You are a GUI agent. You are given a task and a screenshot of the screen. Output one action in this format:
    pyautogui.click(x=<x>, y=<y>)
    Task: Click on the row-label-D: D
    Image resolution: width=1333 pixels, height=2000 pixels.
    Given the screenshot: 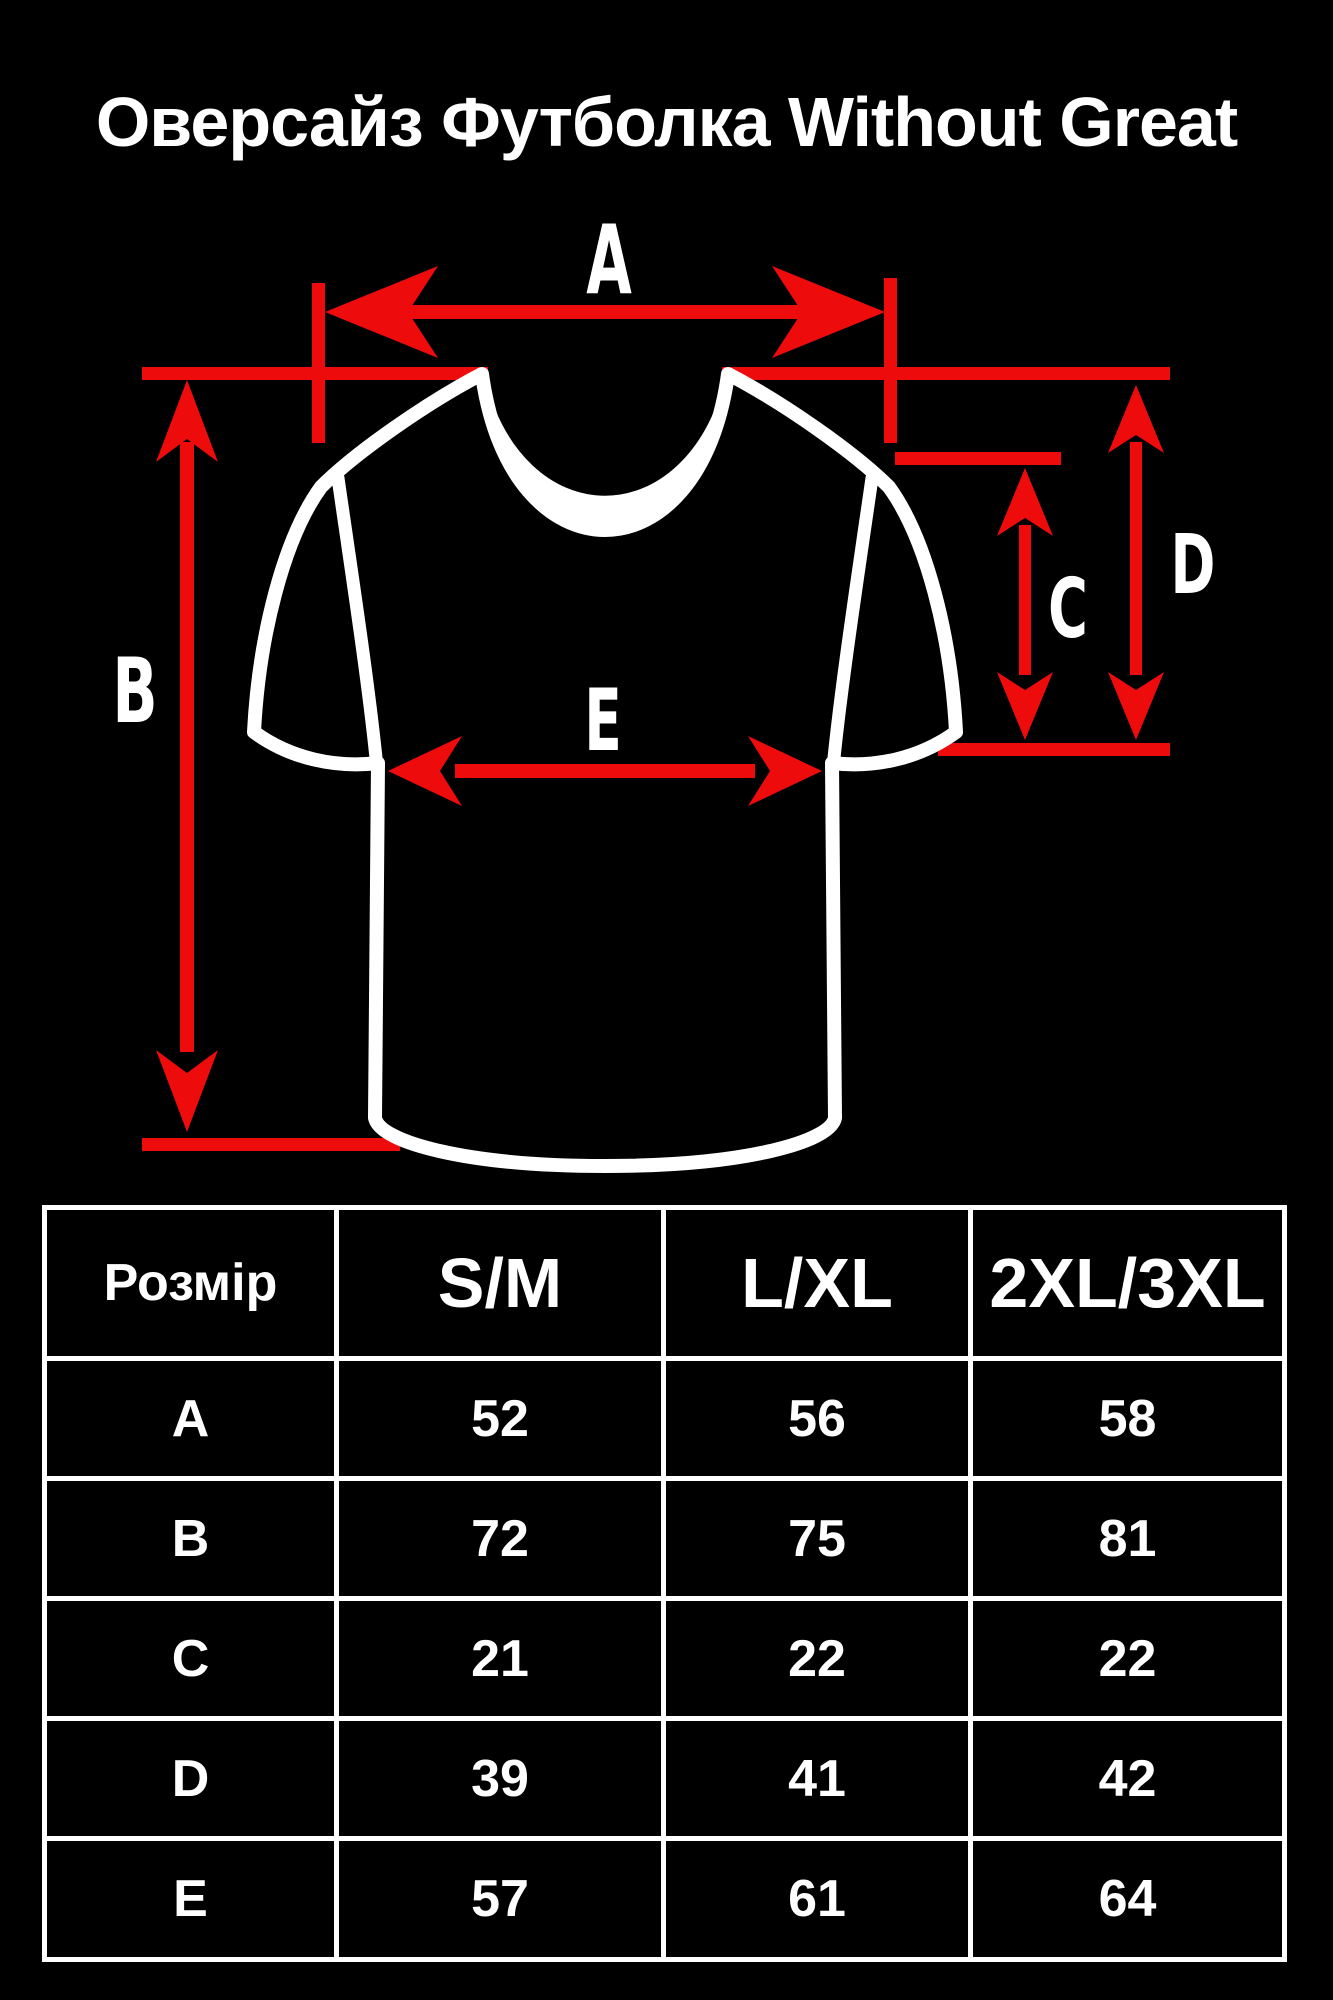 What is the action you would take?
    pyautogui.click(x=190, y=1778)
    